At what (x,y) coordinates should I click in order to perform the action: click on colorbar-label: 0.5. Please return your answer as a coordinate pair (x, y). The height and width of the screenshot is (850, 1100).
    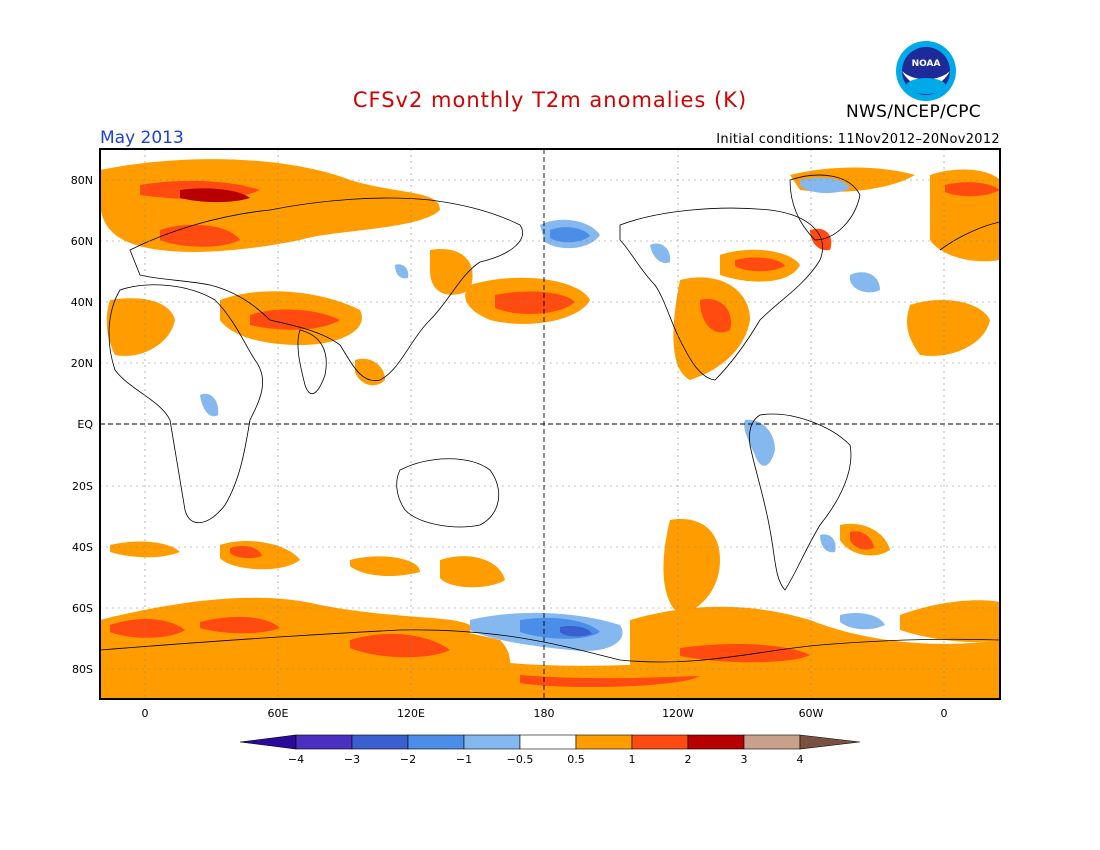
    Looking at the image, I should click on (576, 759).